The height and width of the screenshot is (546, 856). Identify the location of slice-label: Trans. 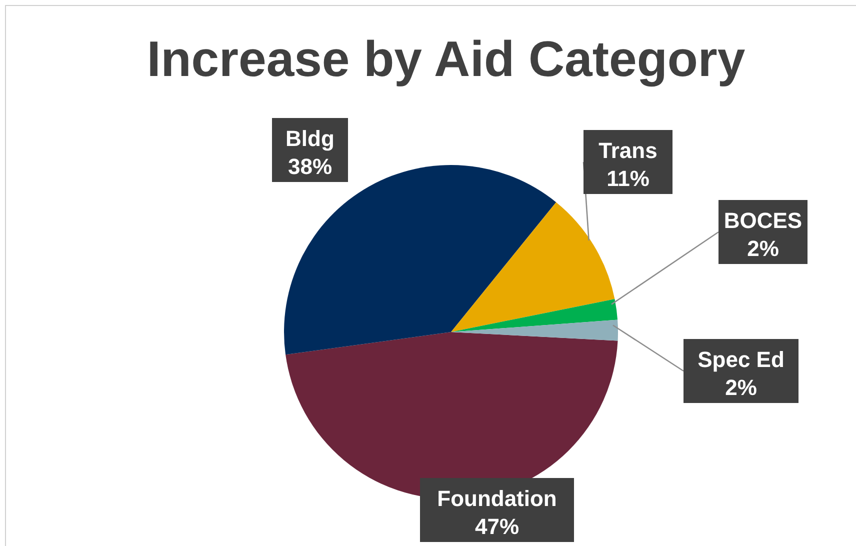
(628, 150).